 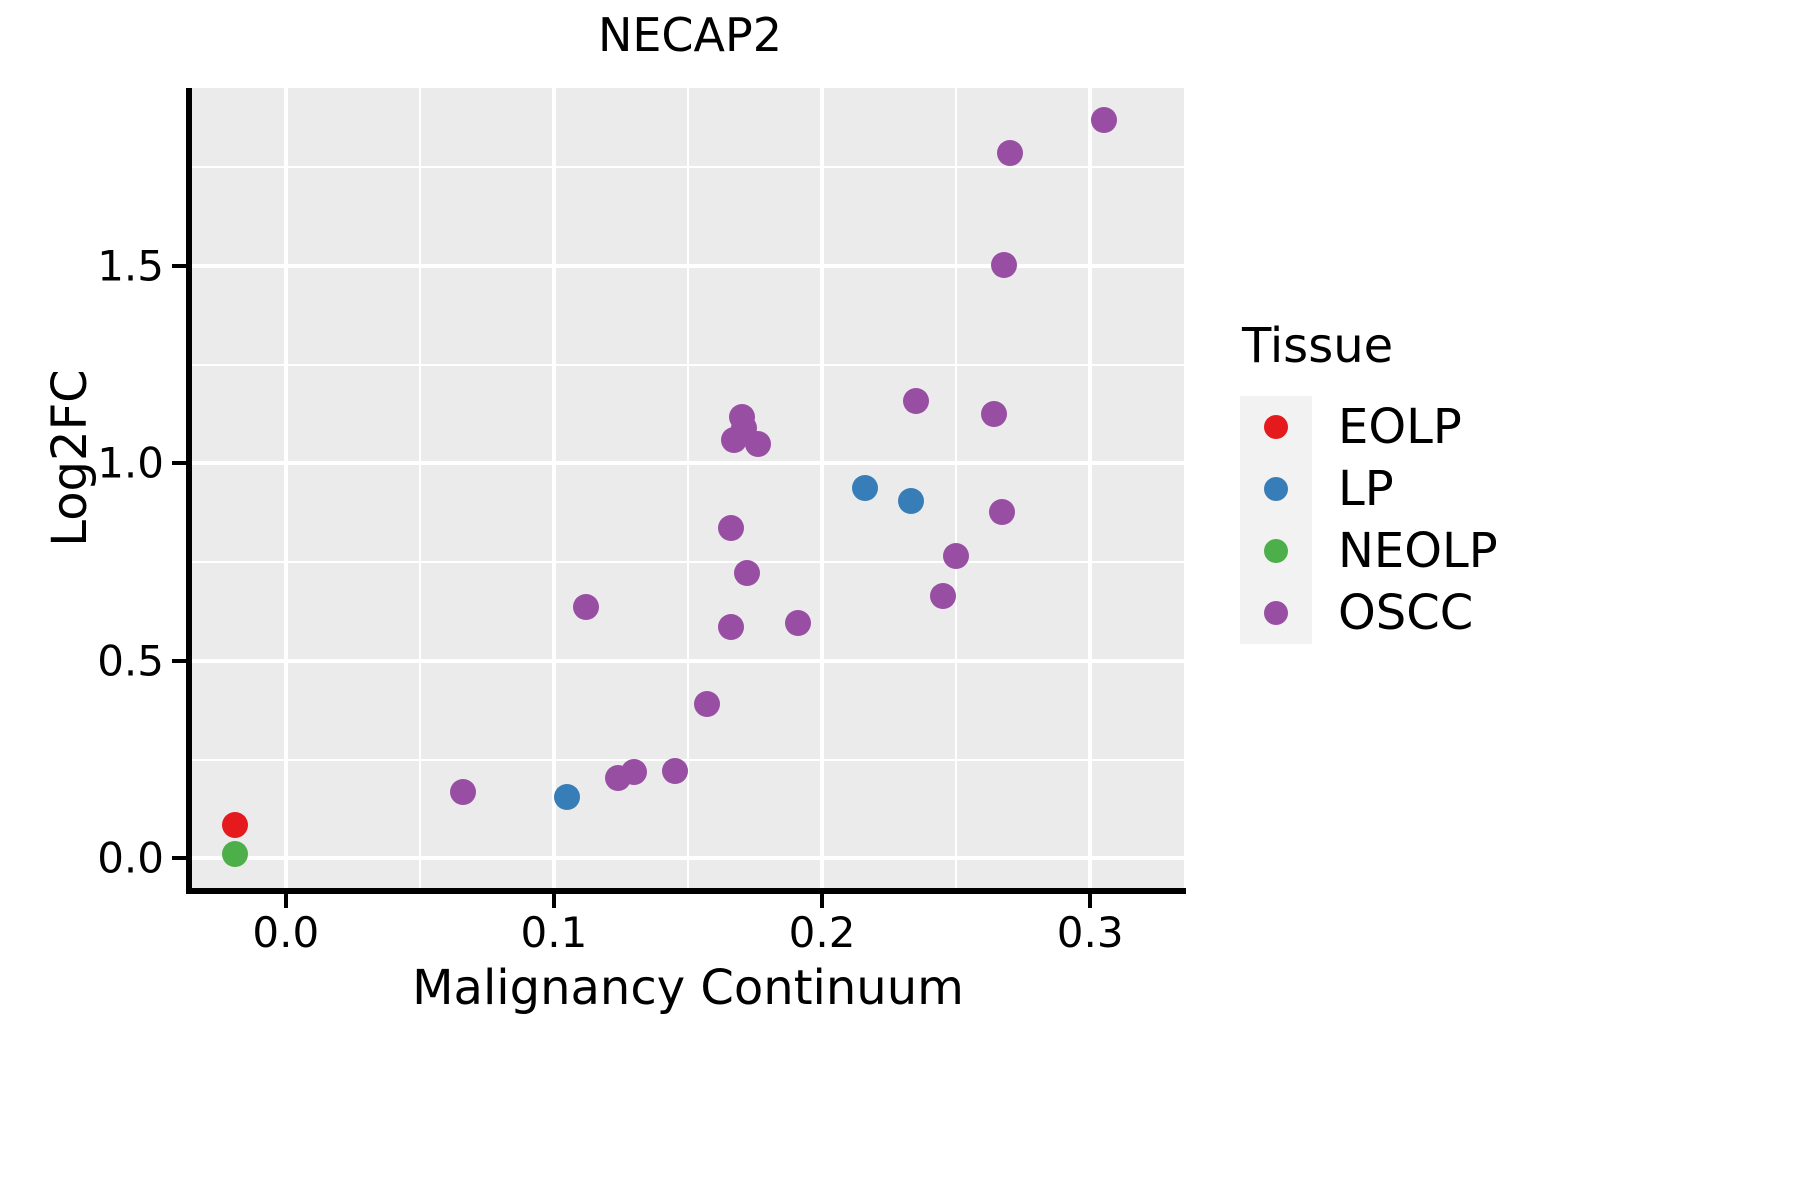 I want to click on y-tick-label: 1.5, so click(x=130, y=266).